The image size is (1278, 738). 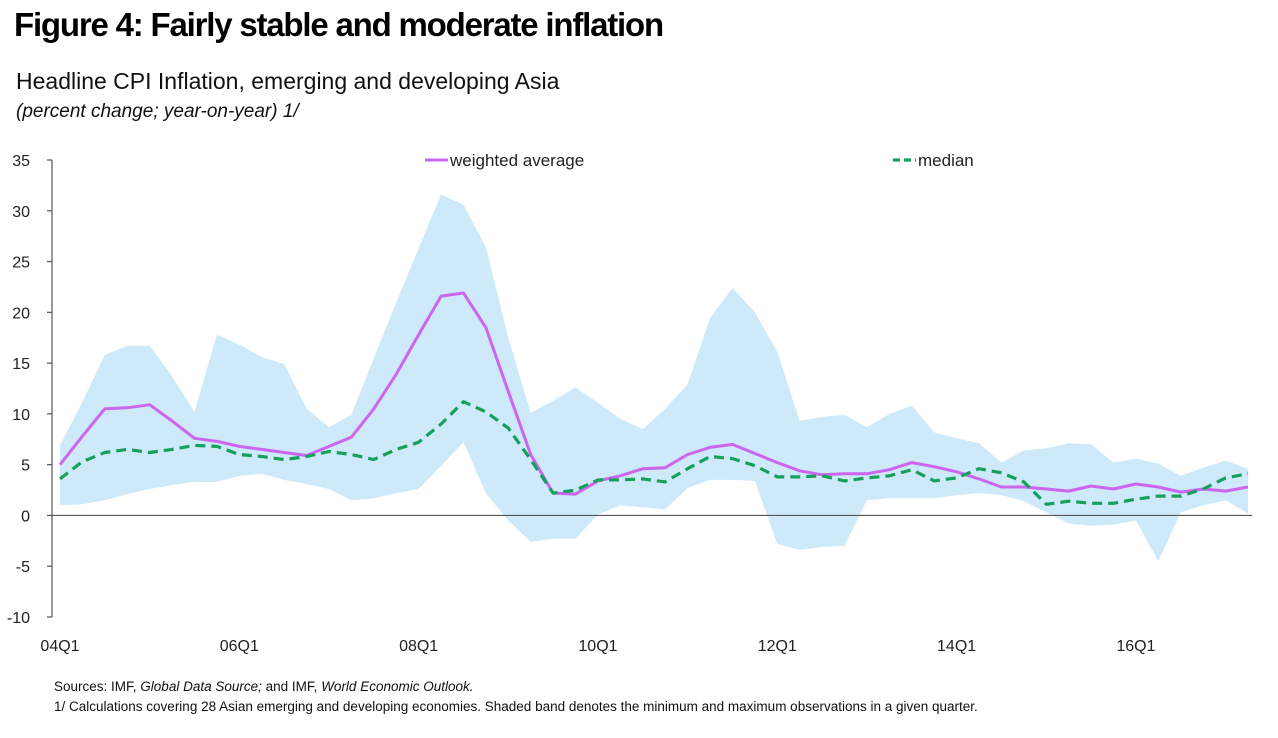 I want to click on y-tick-label: 5, so click(x=25, y=466).